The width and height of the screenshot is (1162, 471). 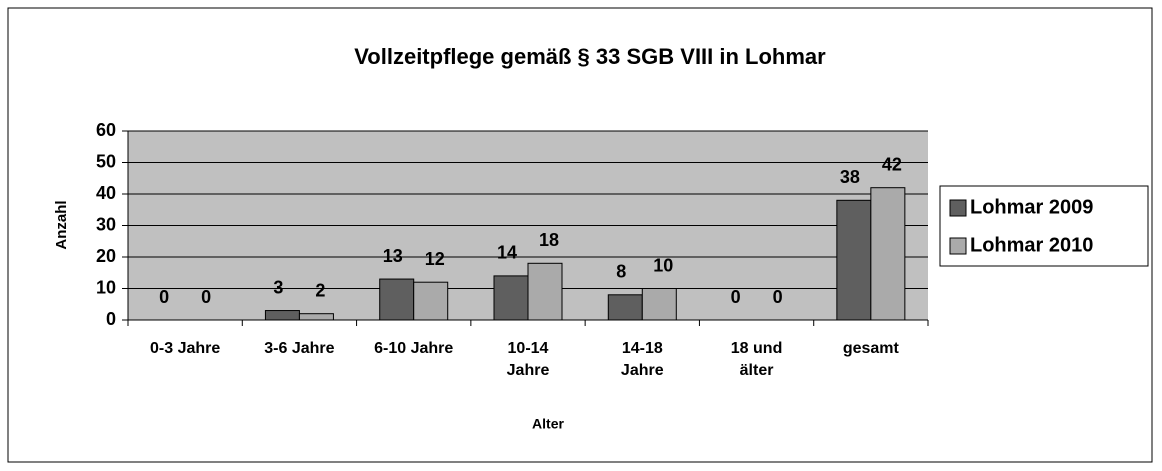 What do you see at coordinates (549, 240) in the screenshot?
I see `data-label: 18` at bounding box center [549, 240].